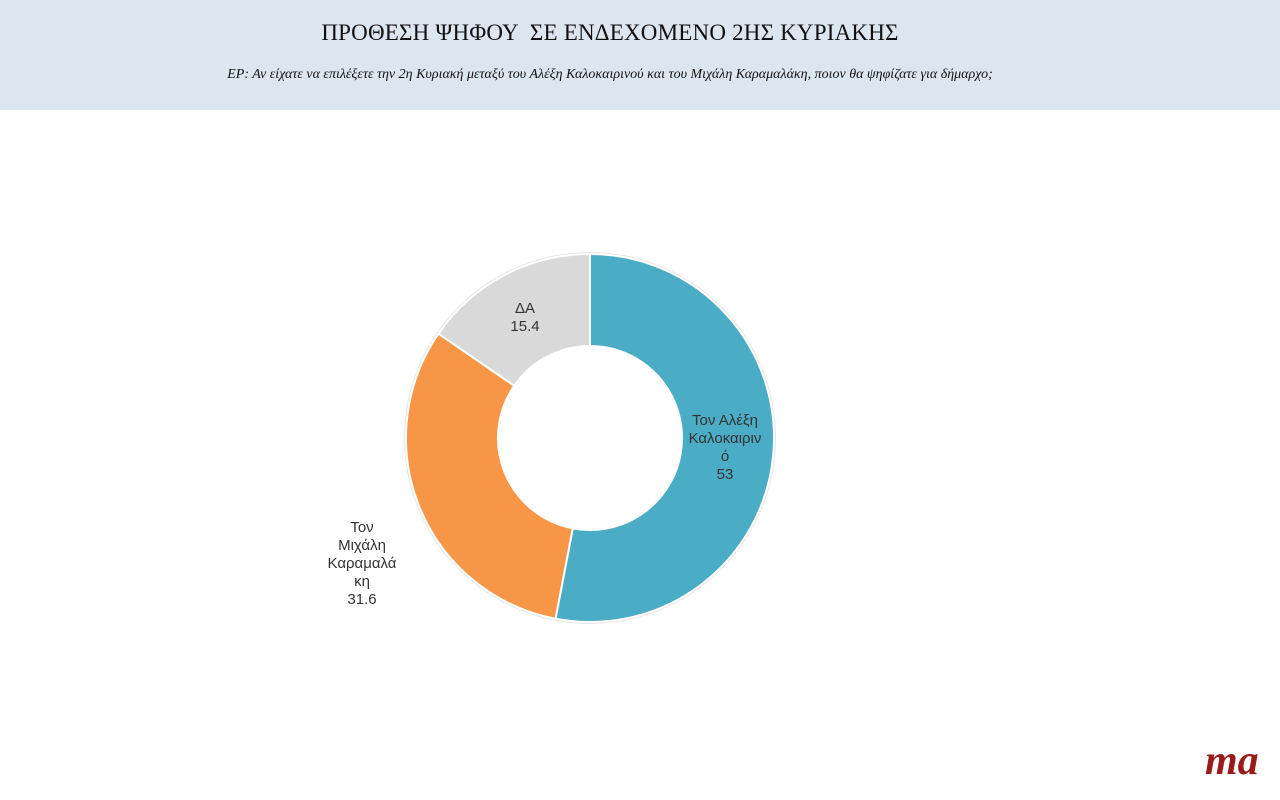  I want to click on slice-label-kalokairinos: Τον Αλέξη Καλοκαιριν ό 53, so click(725, 447).